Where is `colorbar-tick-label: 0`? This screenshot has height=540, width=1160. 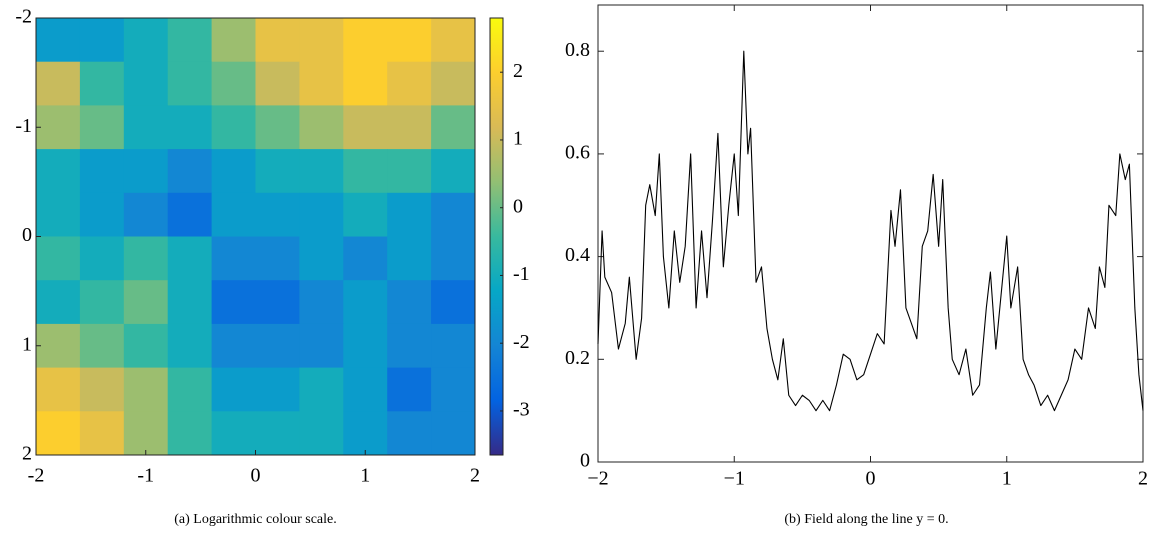 colorbar-tick-label: 0 is located at coordinates (518, 206).